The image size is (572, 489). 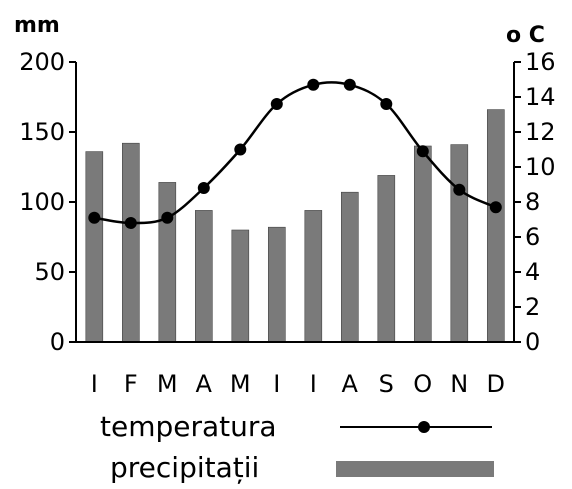 What do you see at coordinates (42, 62) in the screenshot?
I see `left-tick-label: 200` at bounding box center [42, 62].